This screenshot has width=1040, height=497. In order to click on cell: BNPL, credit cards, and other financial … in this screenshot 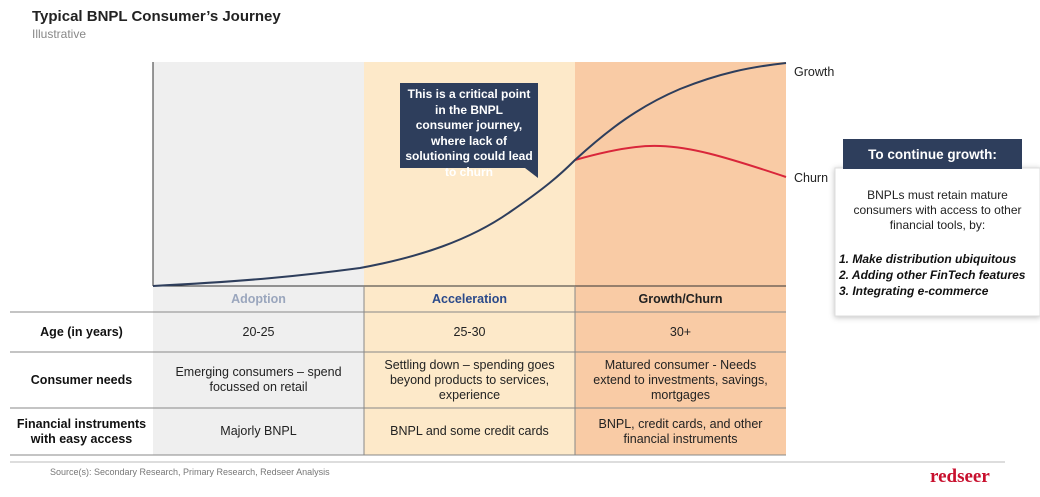, I will do `click(680, 431)`.